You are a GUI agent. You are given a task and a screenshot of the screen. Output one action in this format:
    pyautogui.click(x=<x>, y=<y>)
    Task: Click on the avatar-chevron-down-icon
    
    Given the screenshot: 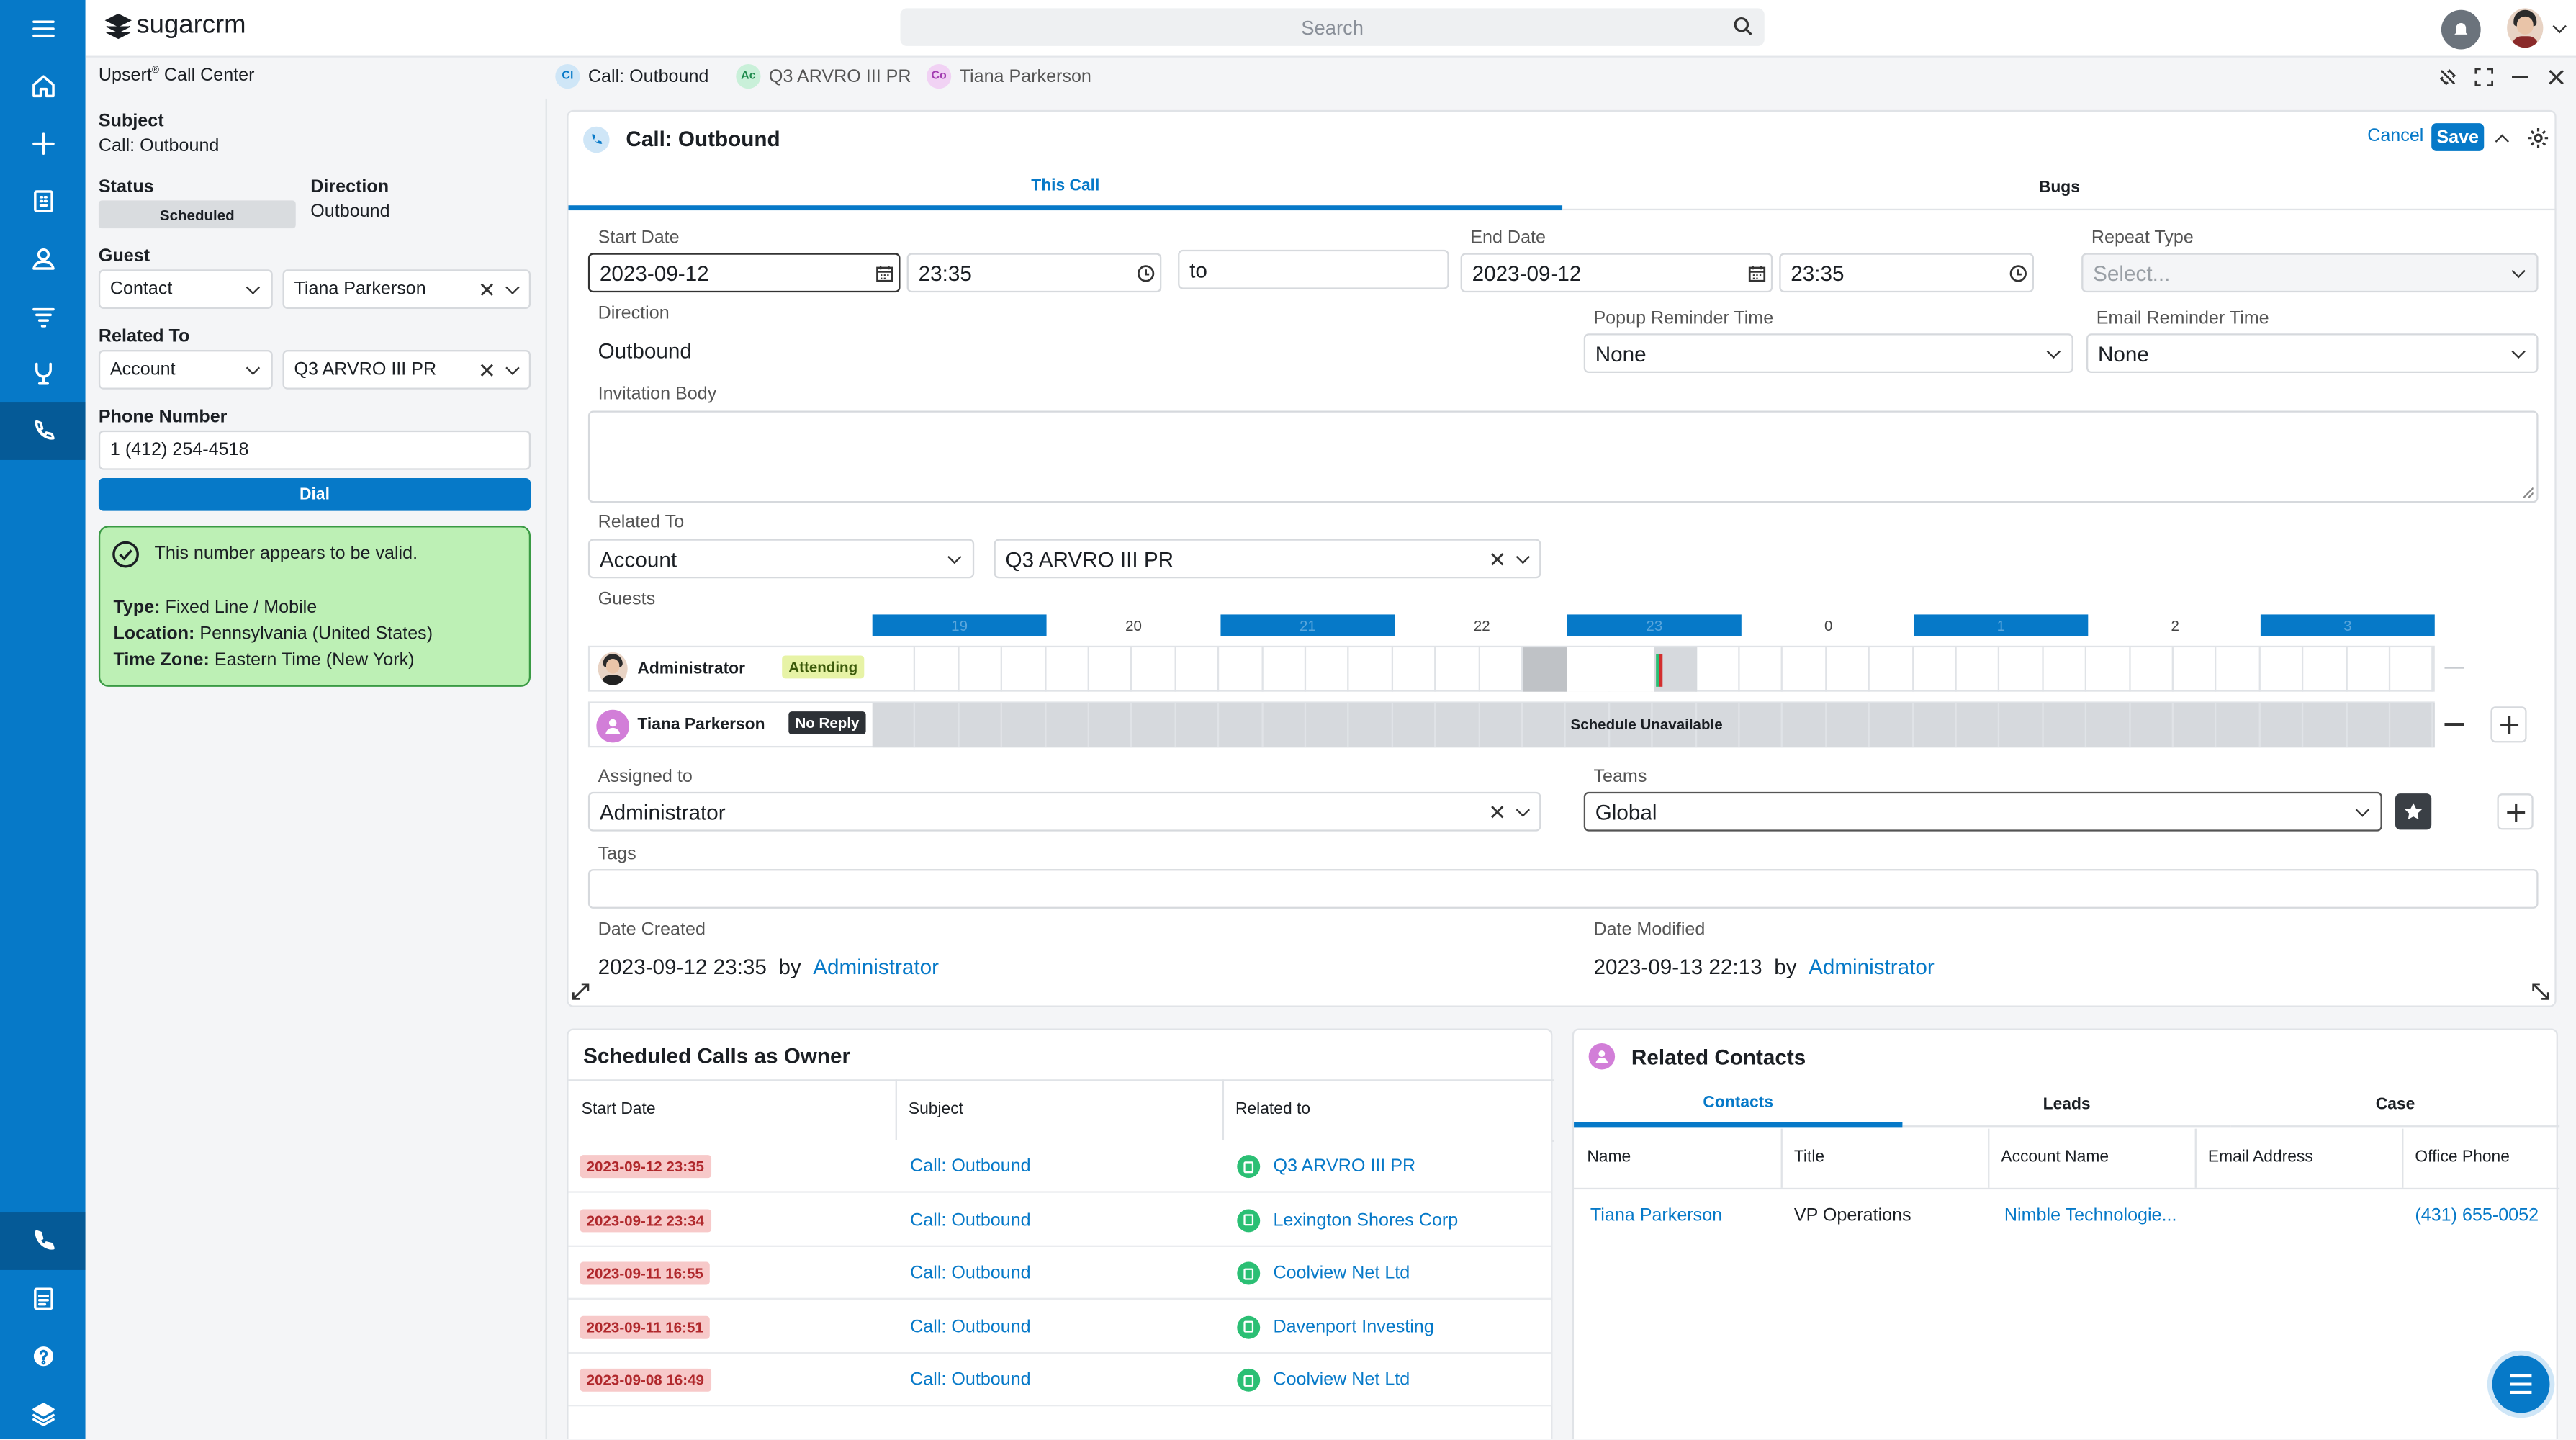 What is the action you would take?
    pyautogui.click(x=2559, y=26)
    